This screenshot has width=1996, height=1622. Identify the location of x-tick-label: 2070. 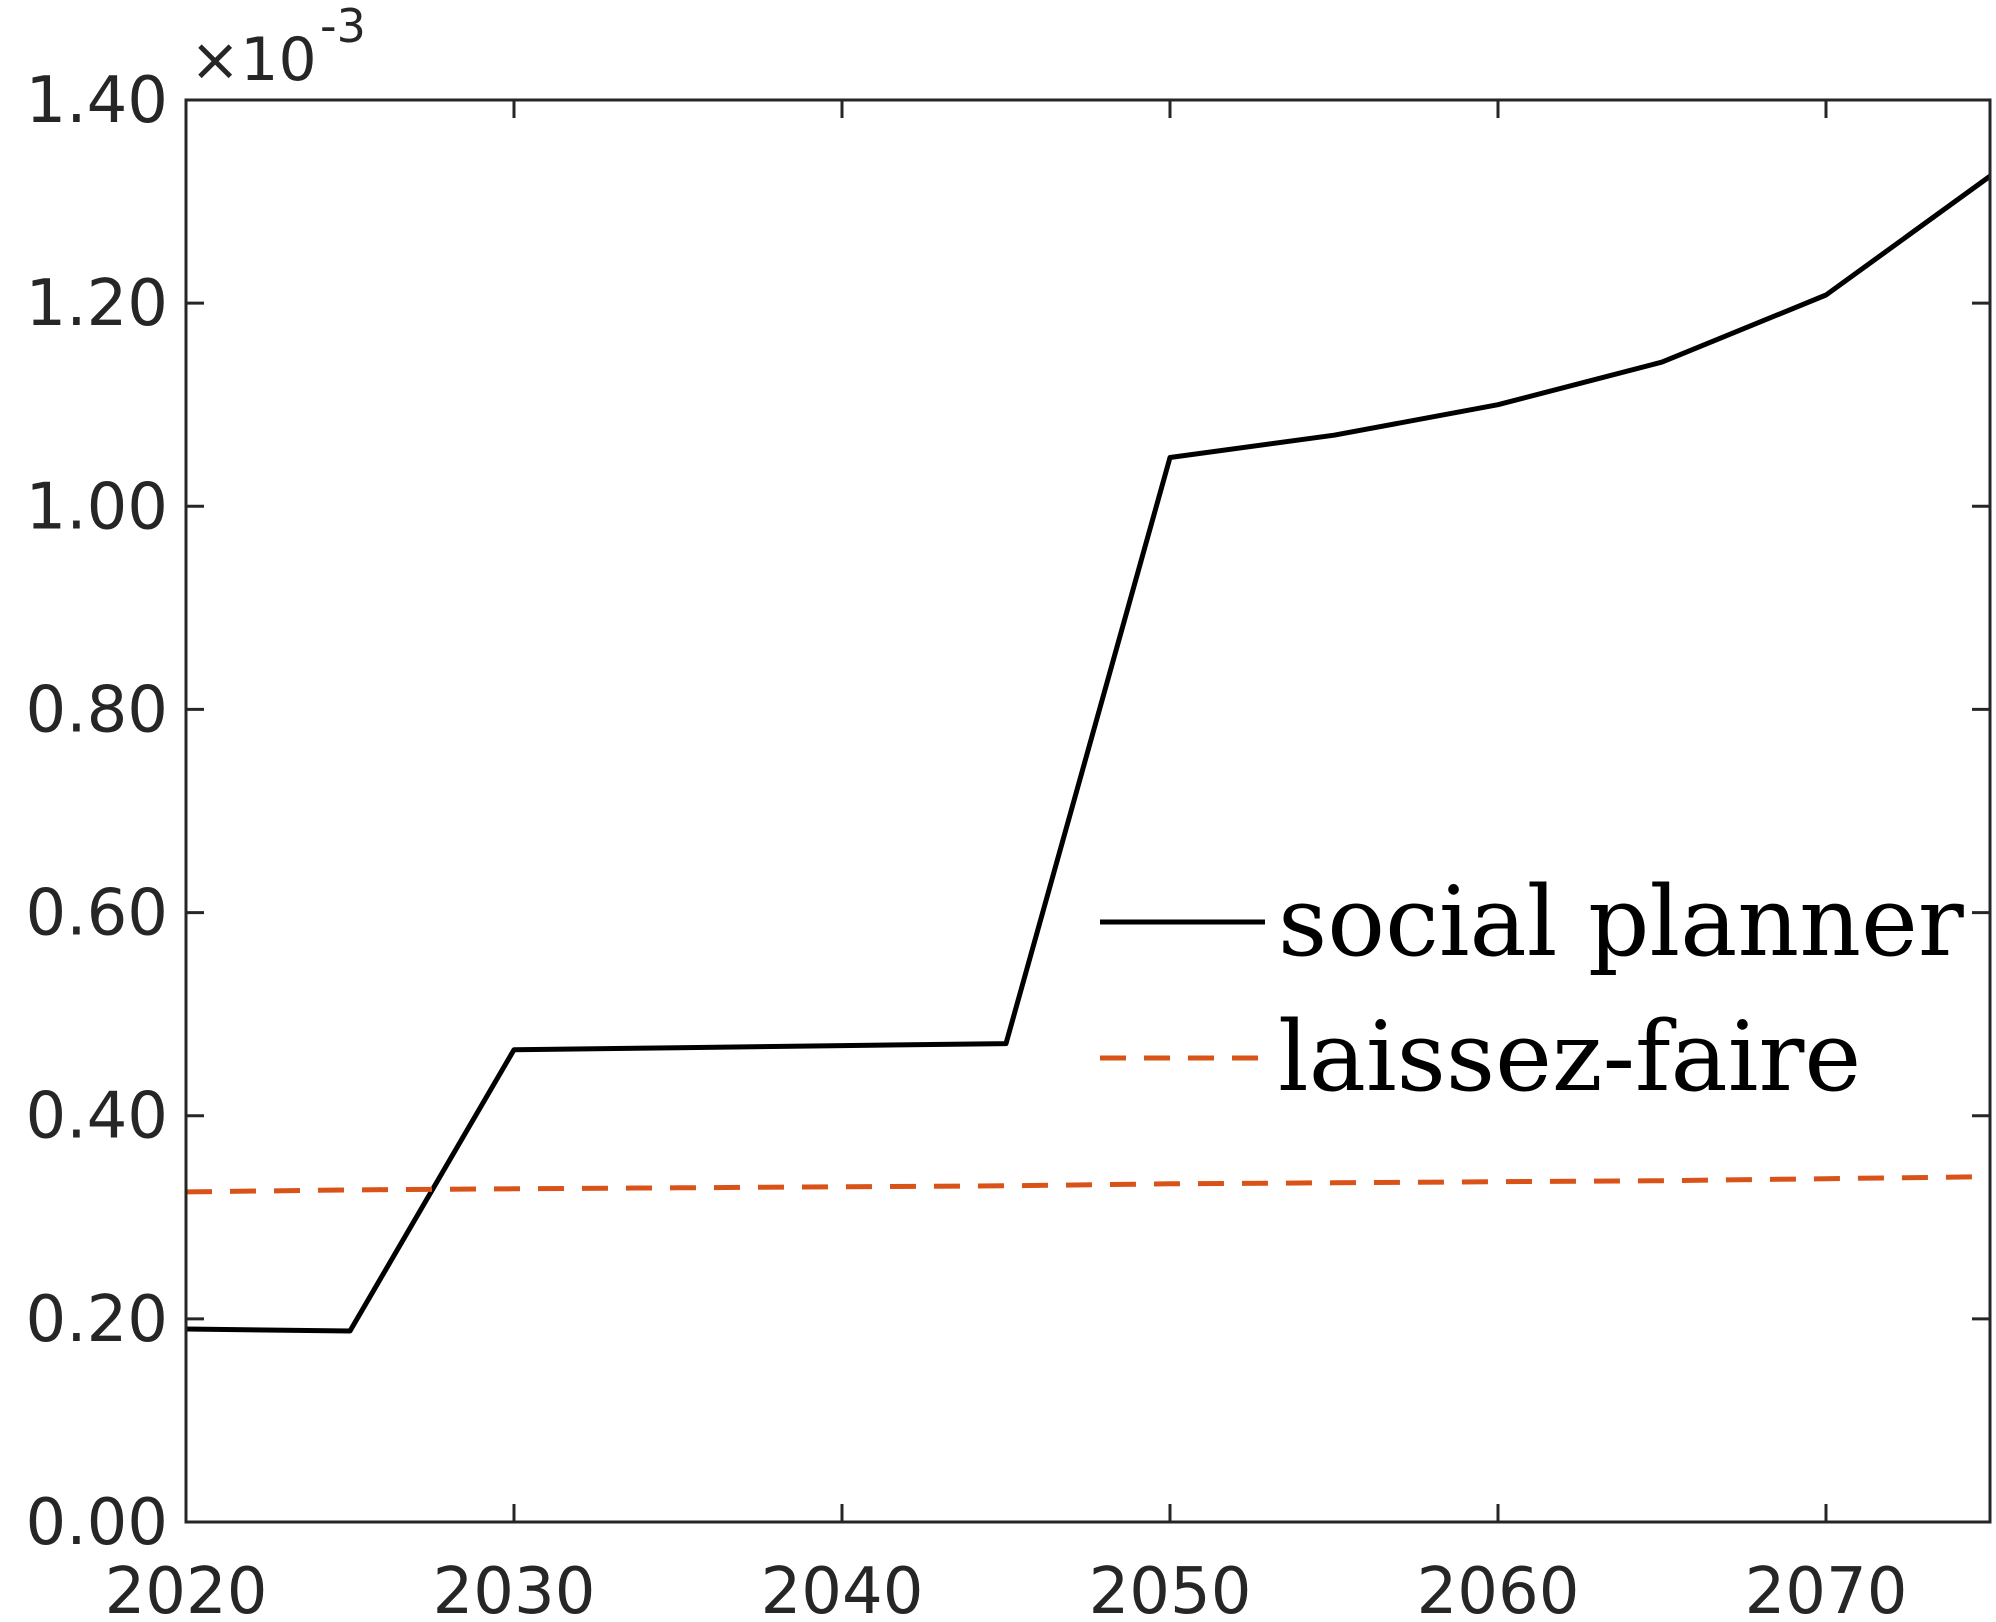
(1826, 1588).